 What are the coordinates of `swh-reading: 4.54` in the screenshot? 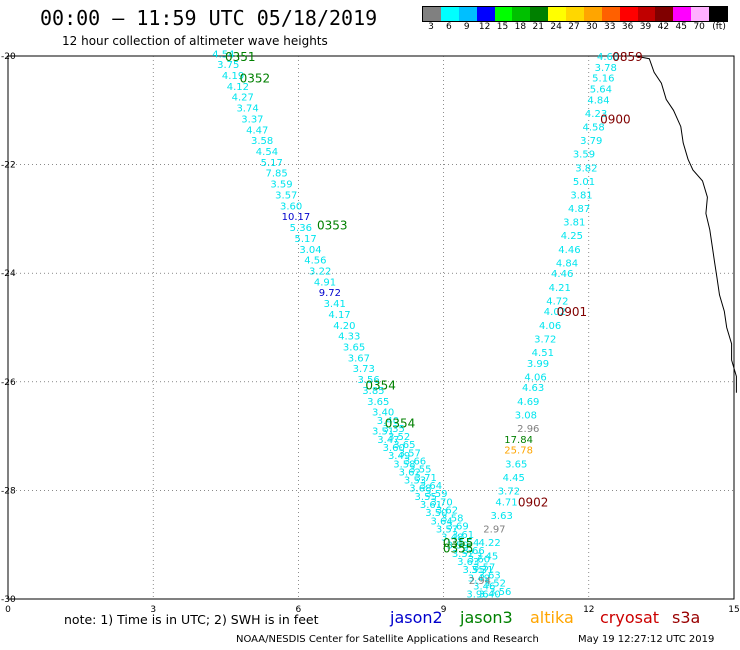 It's located at (267, 152).